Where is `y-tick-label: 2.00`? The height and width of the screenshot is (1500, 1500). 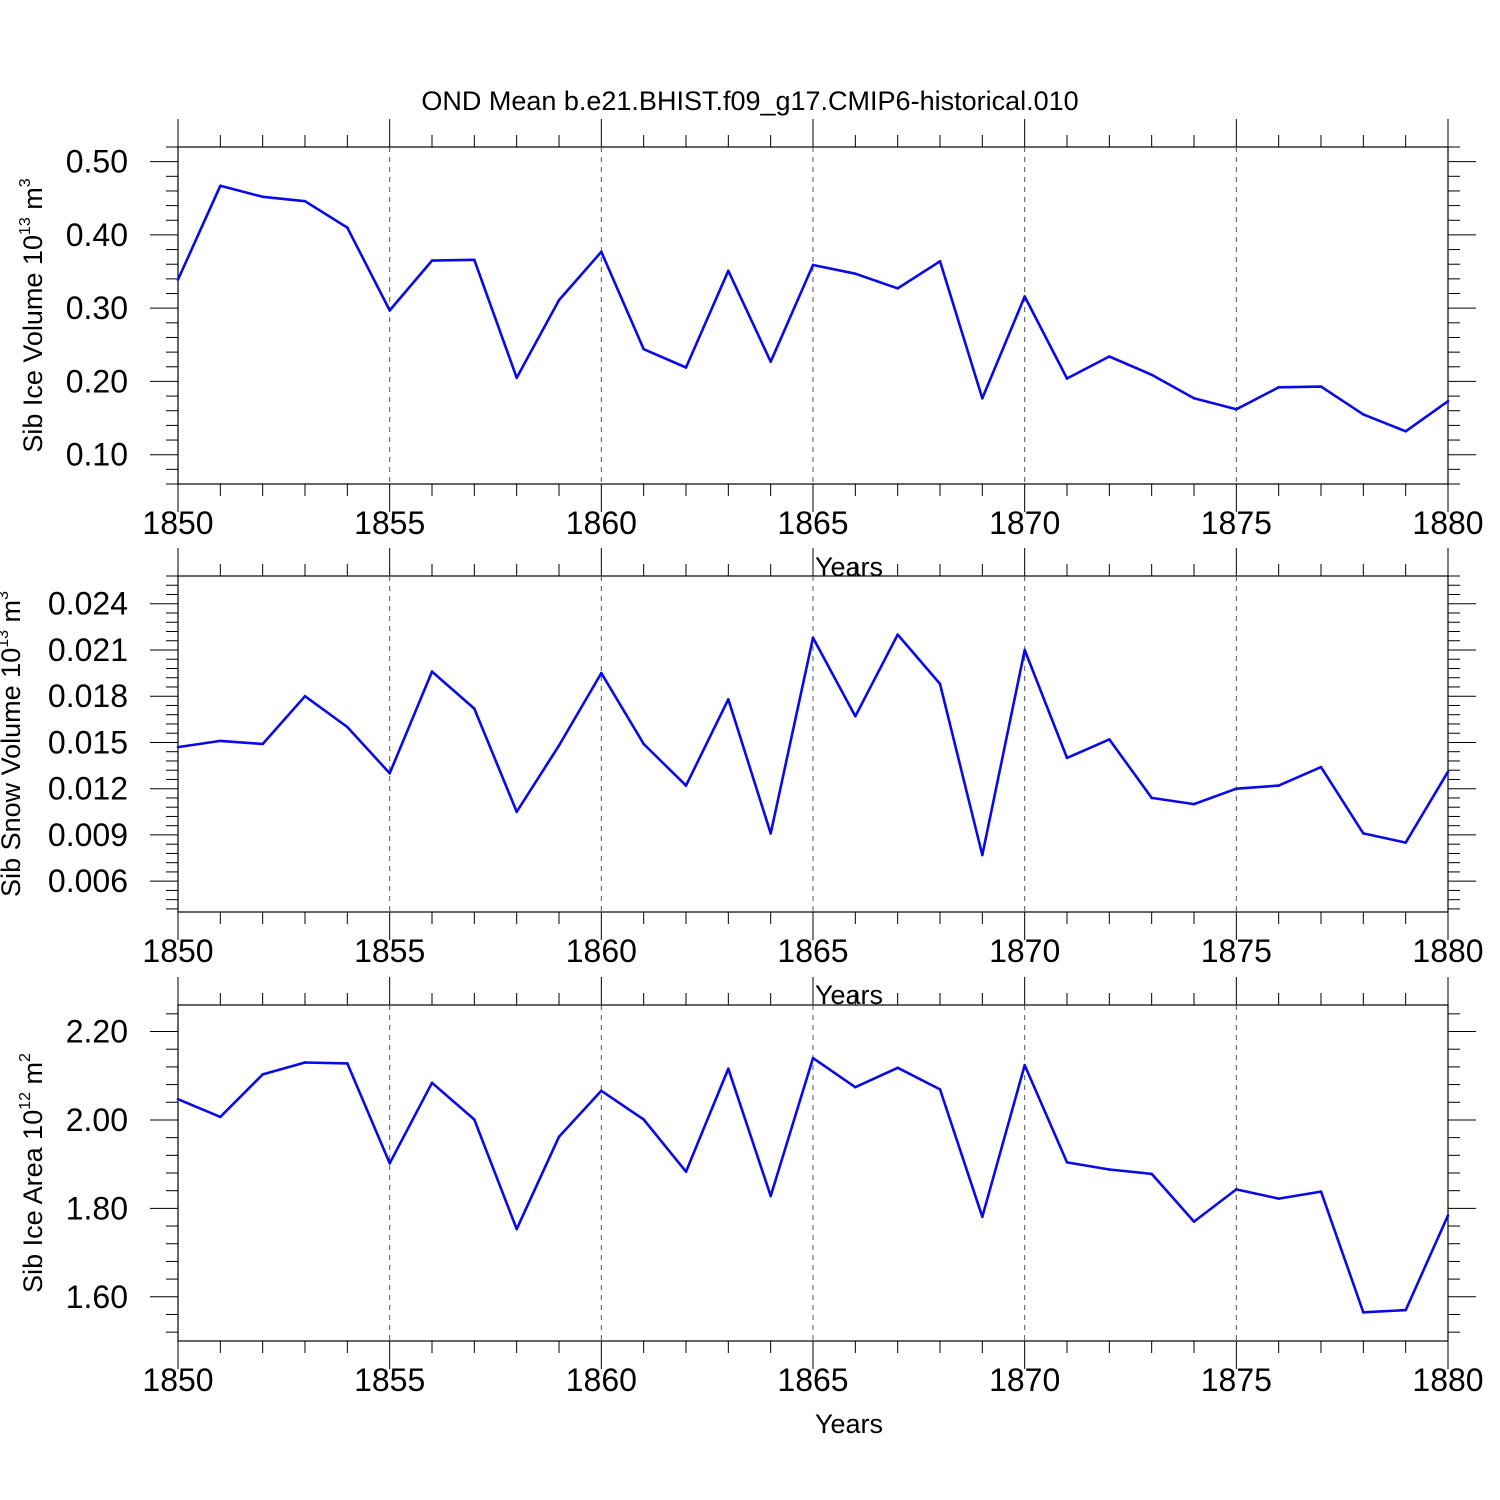
y-tick-label: 2.00 is located at coordinates (97, 1120).